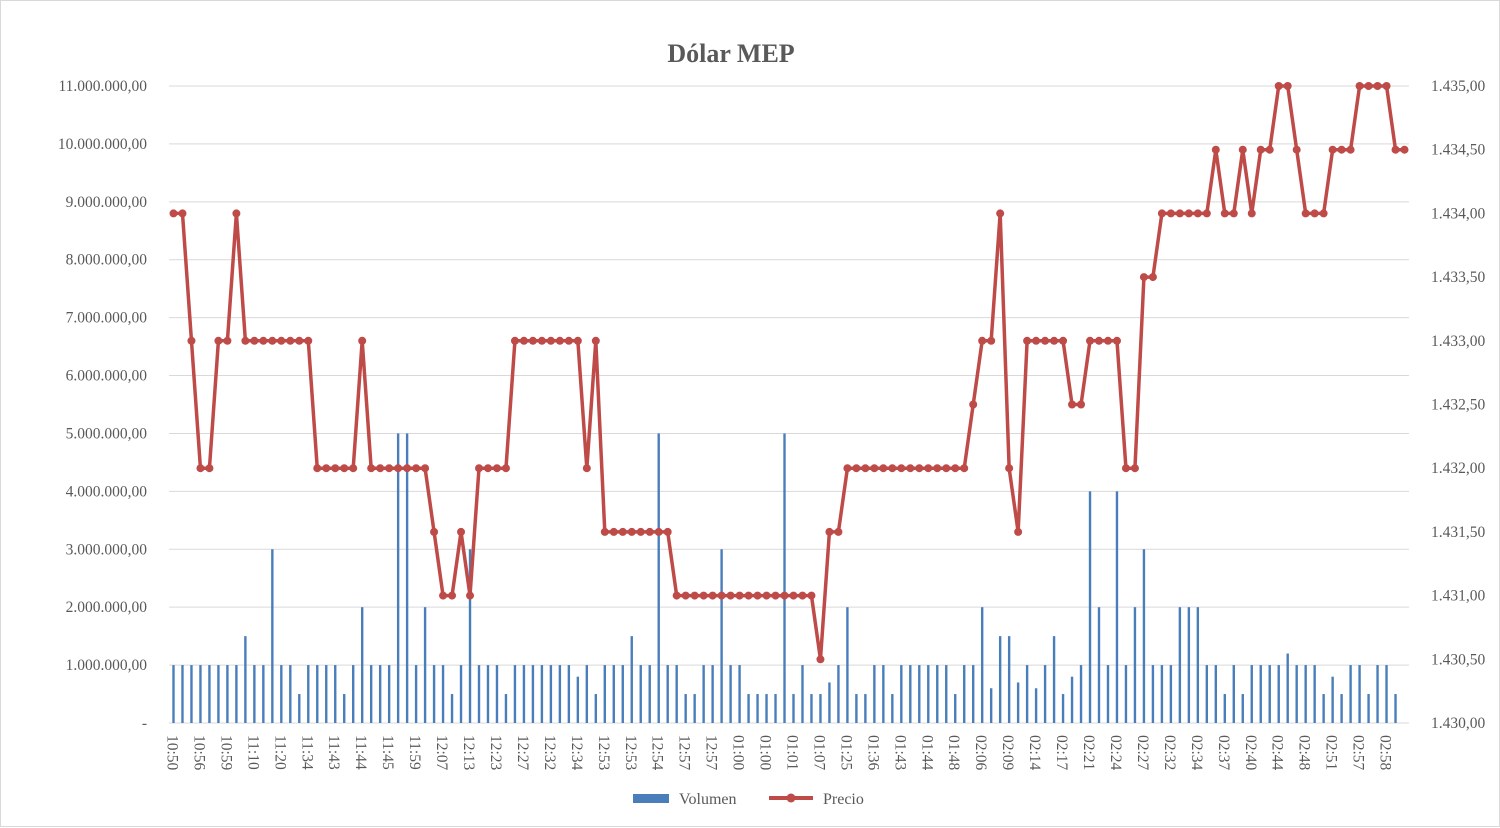  Describe the element at coordinates (1115, 753) in the screenshot. I see `x-tick-label: 02:24` at that location.